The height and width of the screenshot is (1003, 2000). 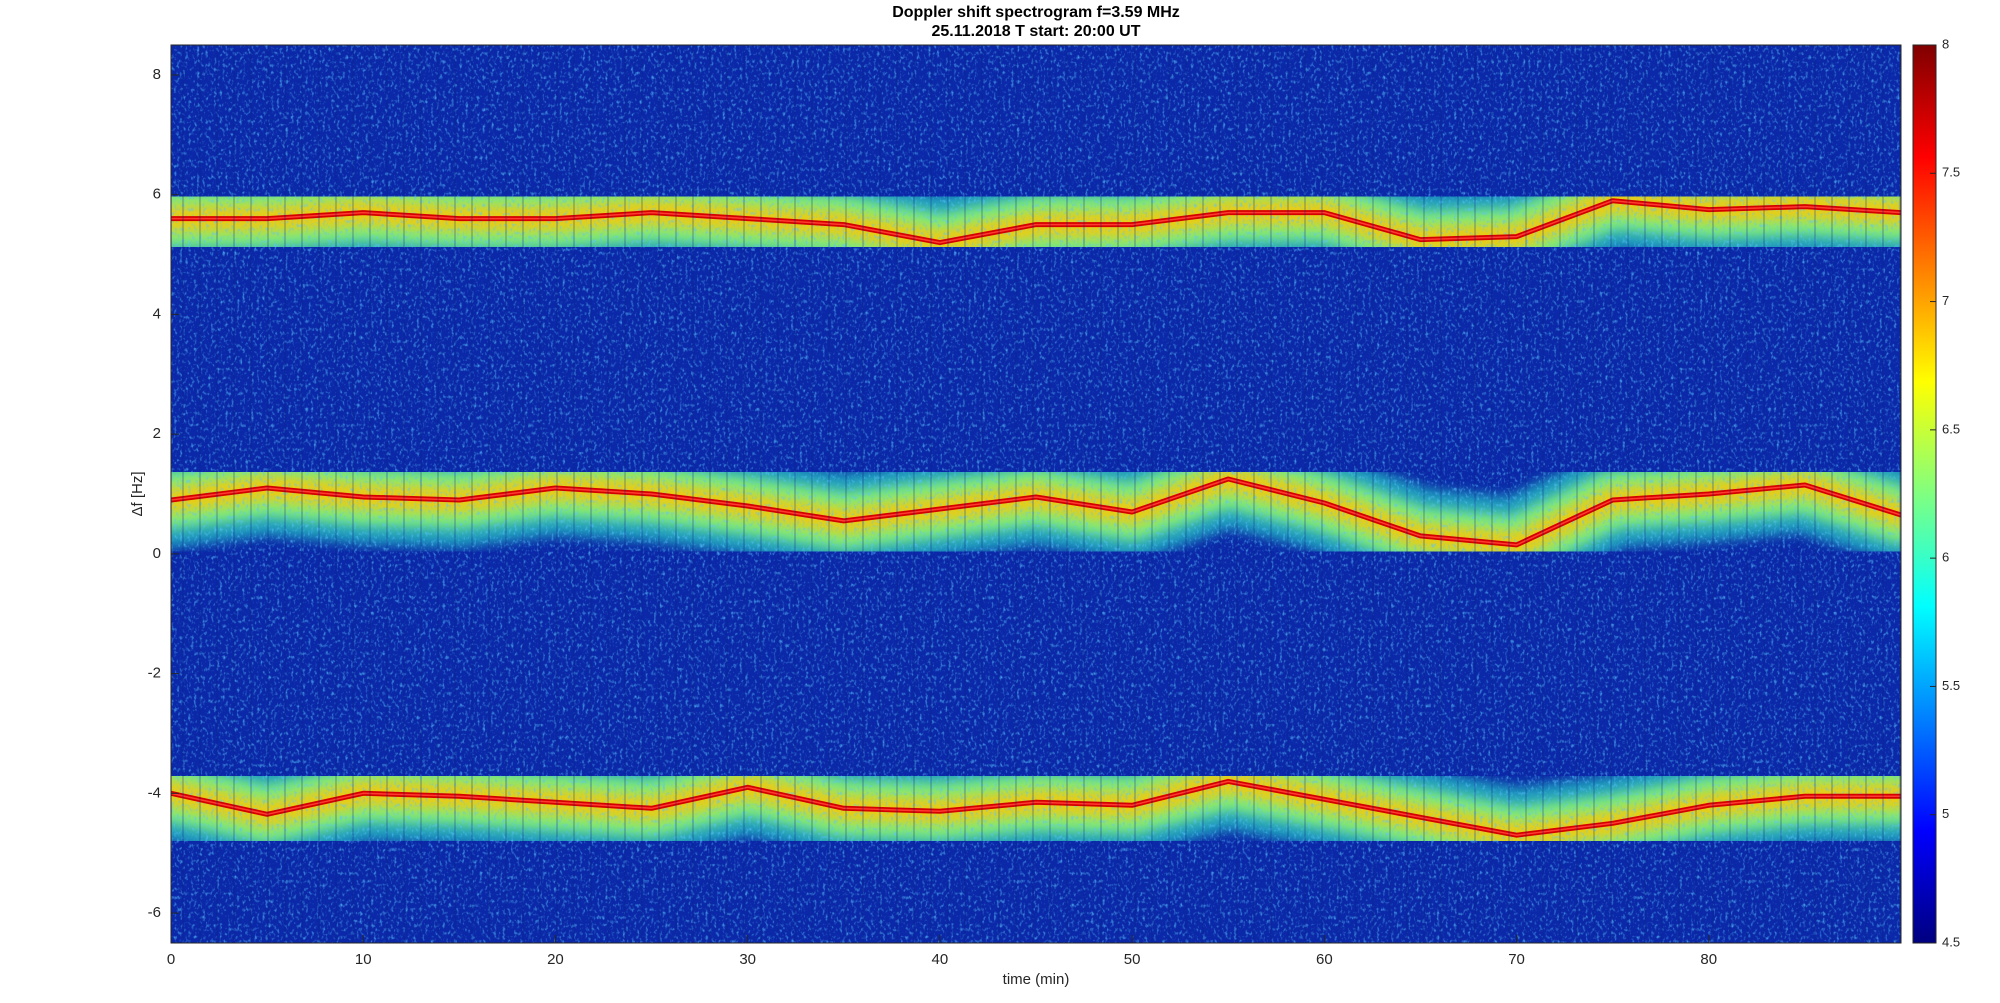 I want to click on y-tick-label: 6, so click(x=157, y=194).